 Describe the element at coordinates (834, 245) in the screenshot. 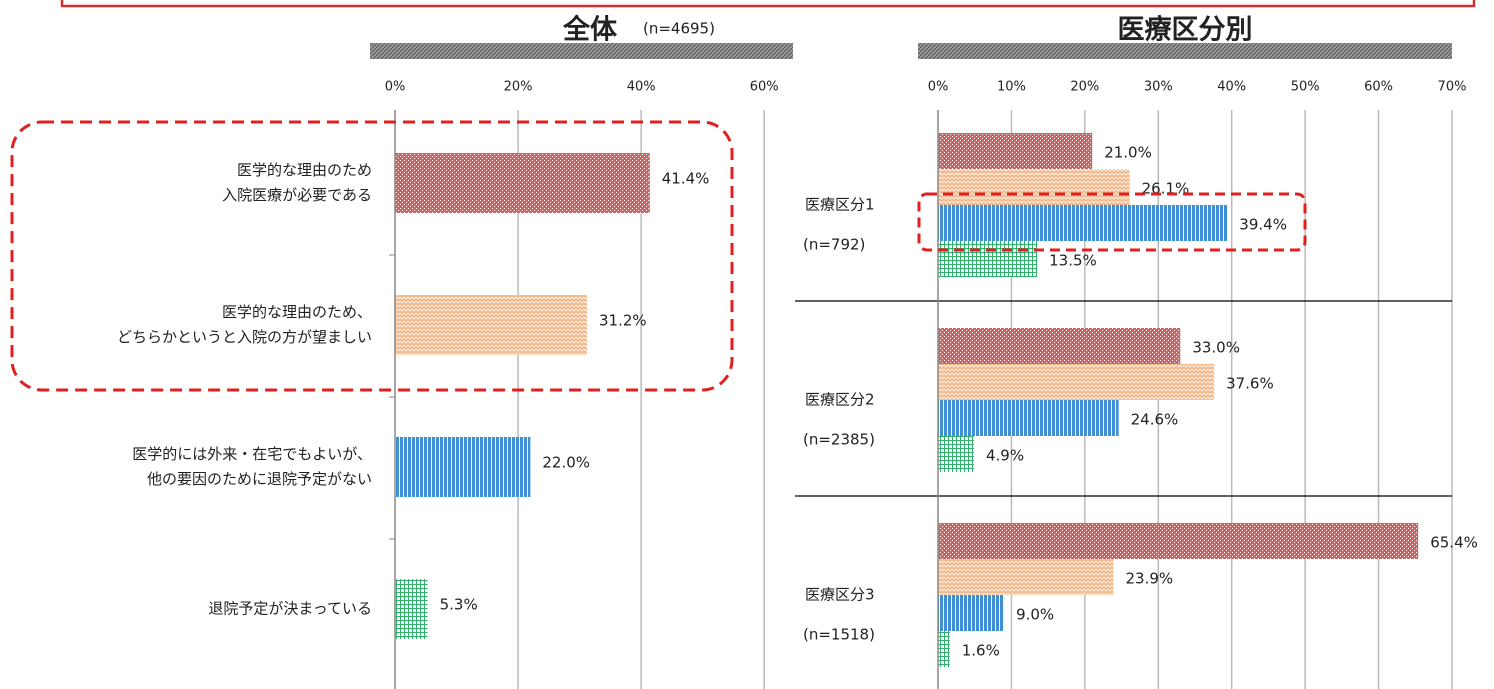

I see `category-note: (n=792)` at that location.